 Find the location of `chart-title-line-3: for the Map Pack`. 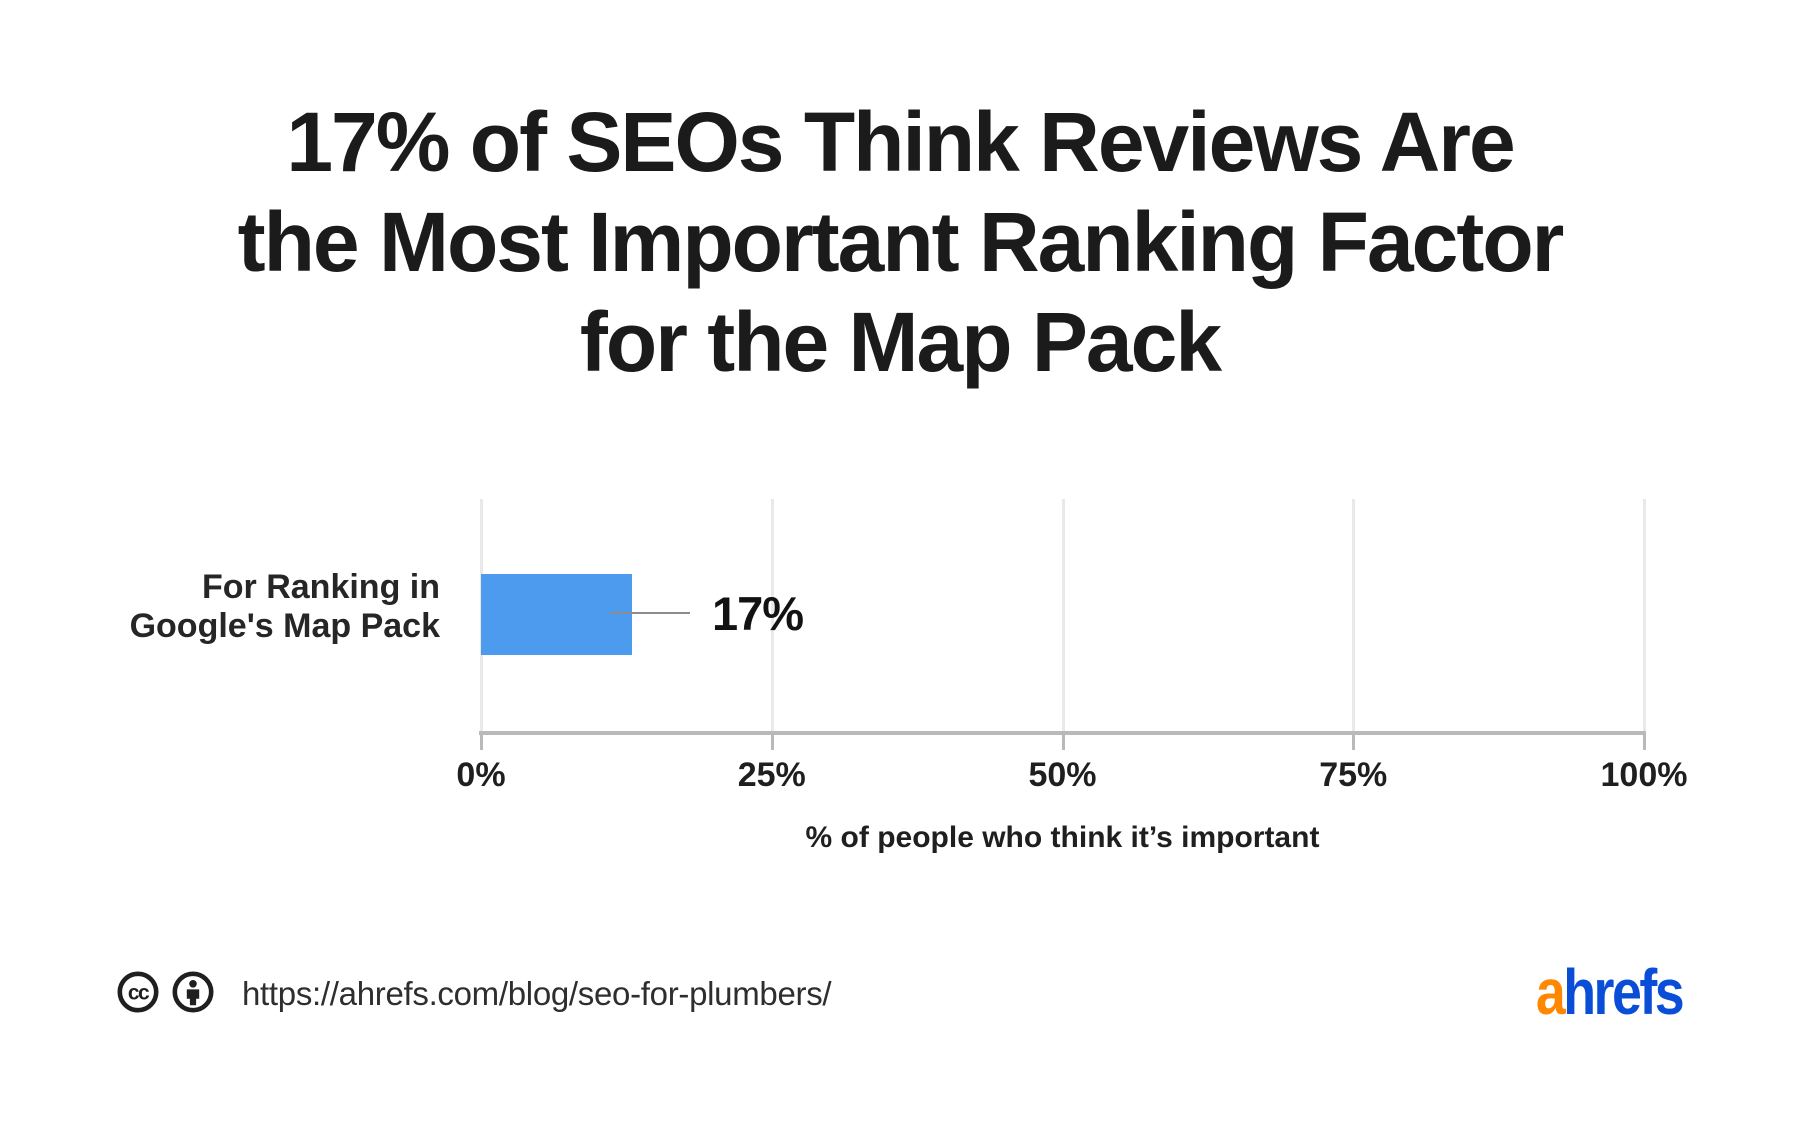

chart-title-line-3: for the Map Pack is located at coordinates (900, 342).